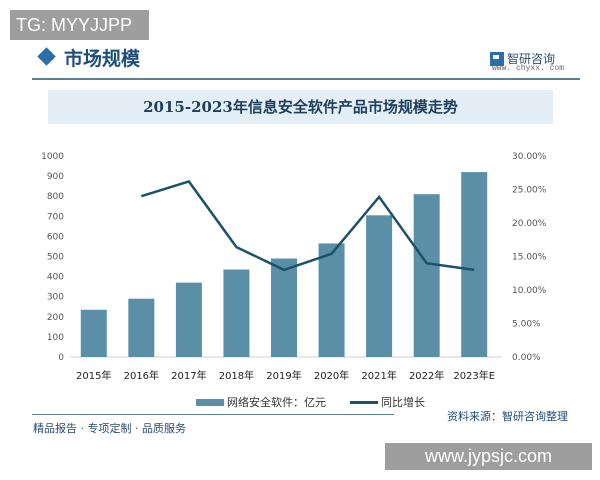  Describe the element at coordinates (529, 258) in the screenshot. I see `right-axis-tick: 15.00%` at that location.